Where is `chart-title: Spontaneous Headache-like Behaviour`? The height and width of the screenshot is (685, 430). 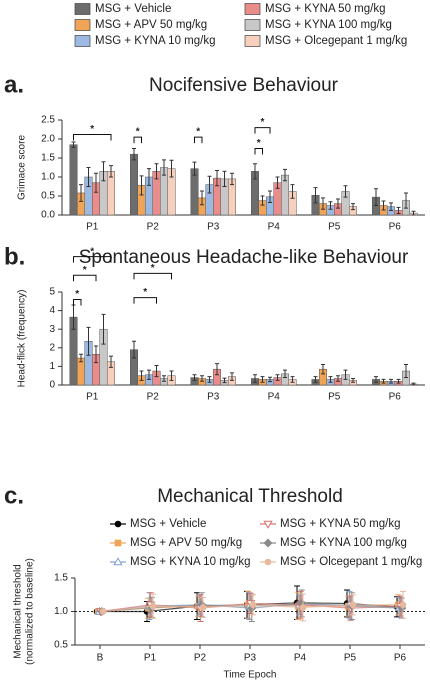 chart-title: Spontaneous Headache-like Behaviour is located at coordinates (244, 257).